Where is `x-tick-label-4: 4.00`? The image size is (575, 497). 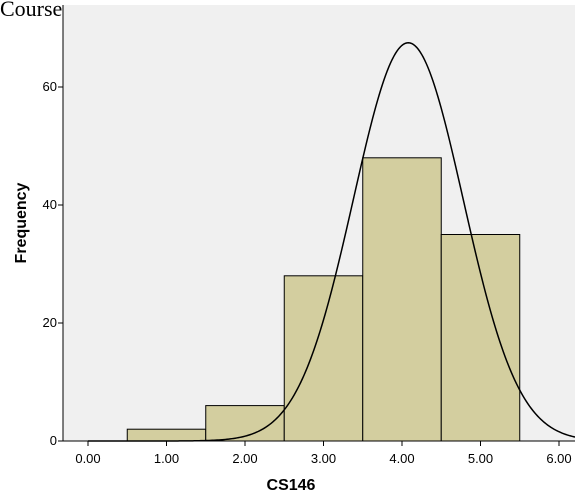
x-tick-label-4: 4.00 is located at coordinates (401, 458).